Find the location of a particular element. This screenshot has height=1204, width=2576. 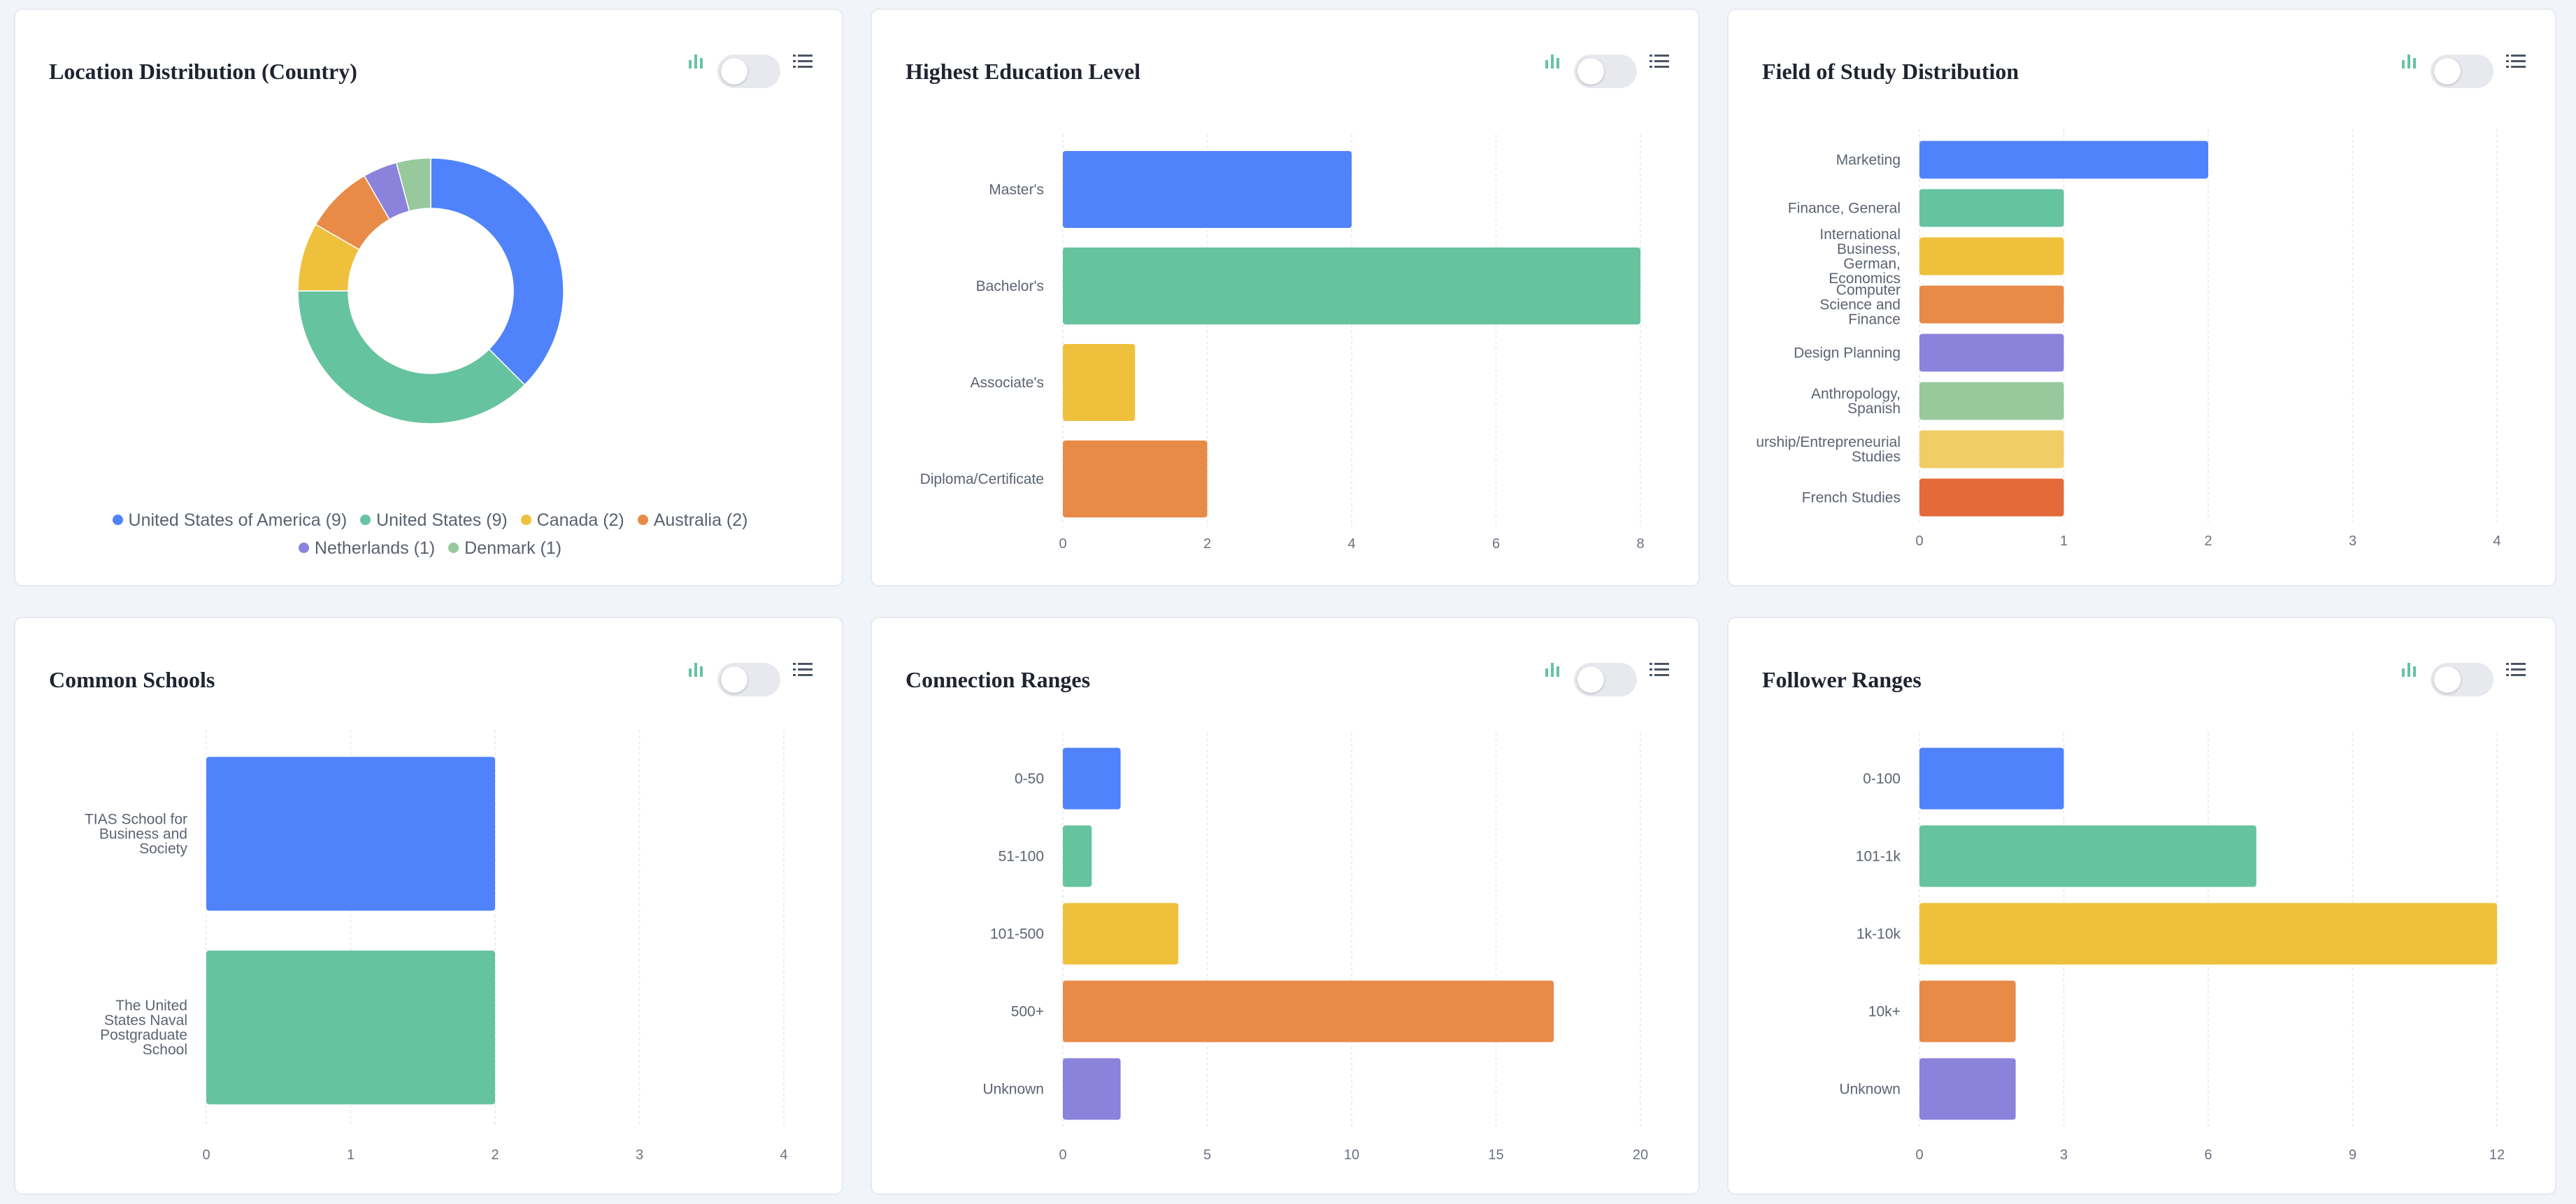

legend-item: Denmark (1) is located at coordinates (504, 548).